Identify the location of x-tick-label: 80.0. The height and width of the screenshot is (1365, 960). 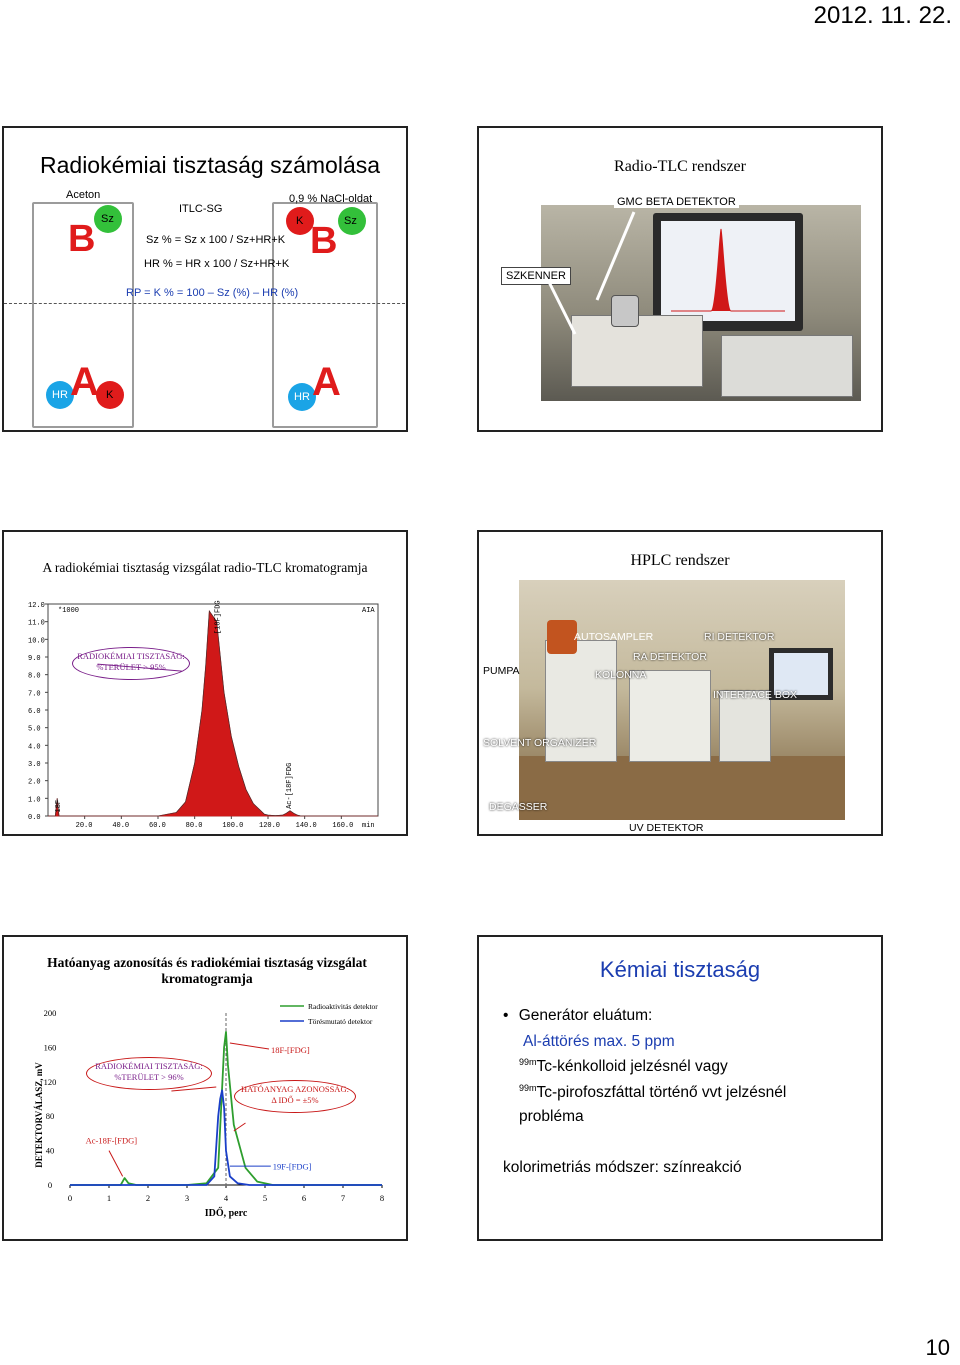
(194, 826).